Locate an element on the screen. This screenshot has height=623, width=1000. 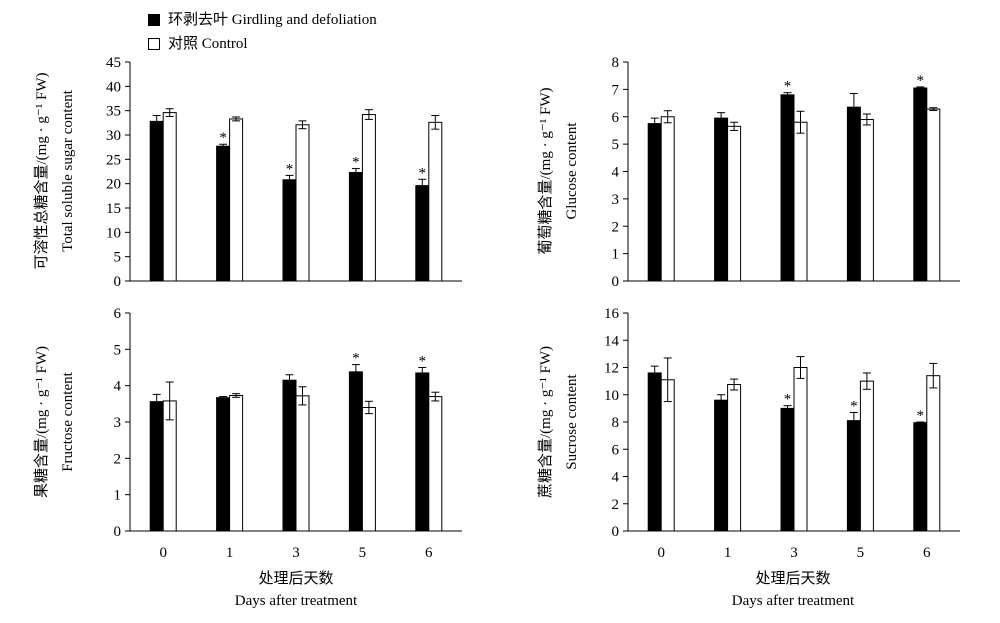
y-tick-label: 15 is located at coordinates (113, 209).